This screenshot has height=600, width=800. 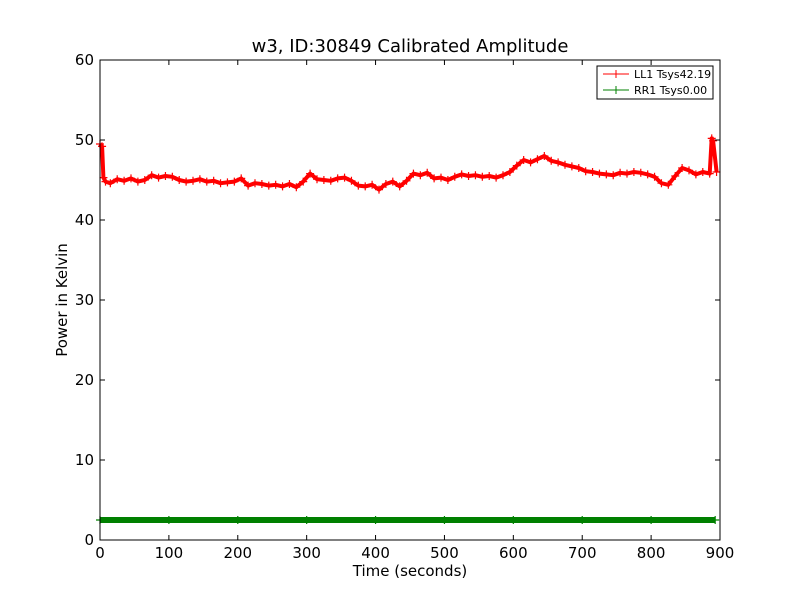 What do you see at coordinates (84, 60) in the screenshot?
I see `y-tick-label-60: 60` at bounding box center [84, 60].